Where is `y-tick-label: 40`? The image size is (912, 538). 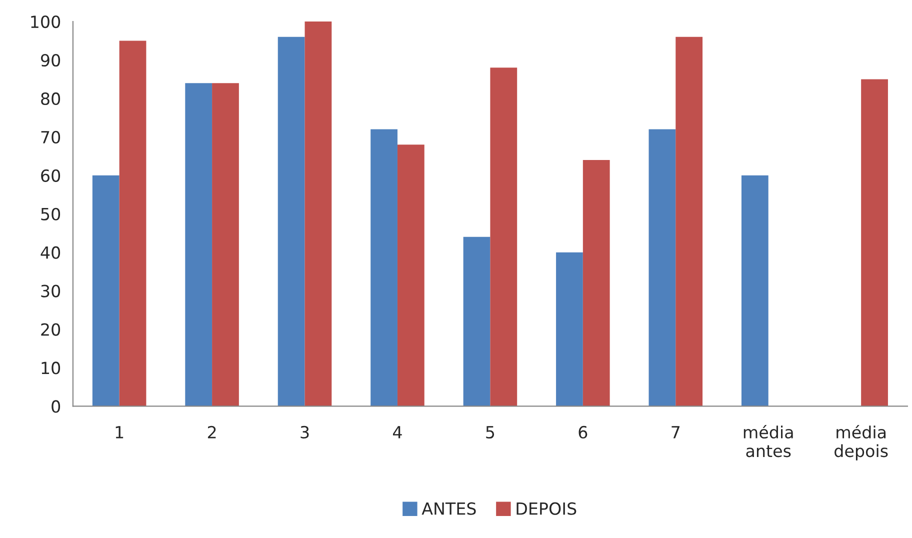 y-tick-label: 40 is located at coordinates (50, 252).